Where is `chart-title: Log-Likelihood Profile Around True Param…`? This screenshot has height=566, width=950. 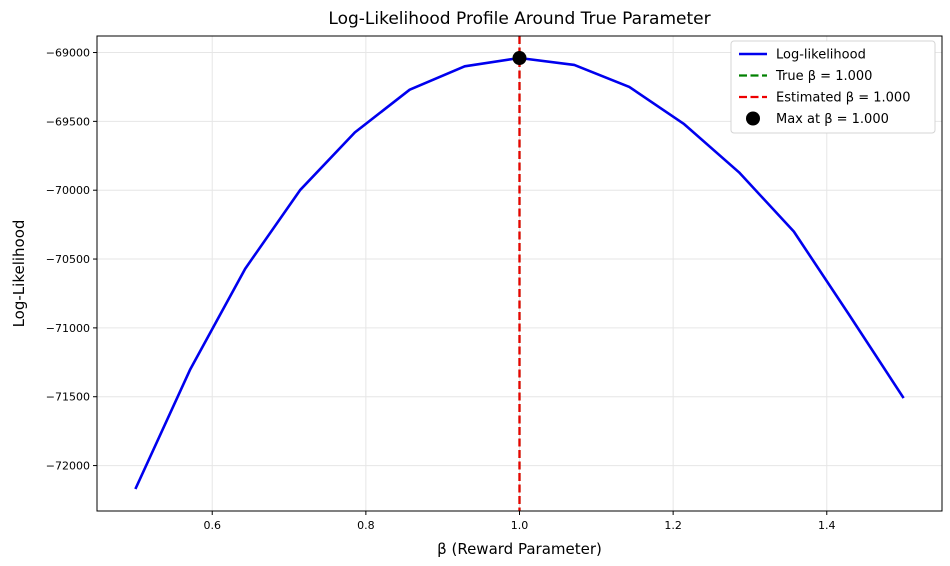
chart-title: Log-Likelihood Profile Around True Param… is located at coordinates (519, 19).